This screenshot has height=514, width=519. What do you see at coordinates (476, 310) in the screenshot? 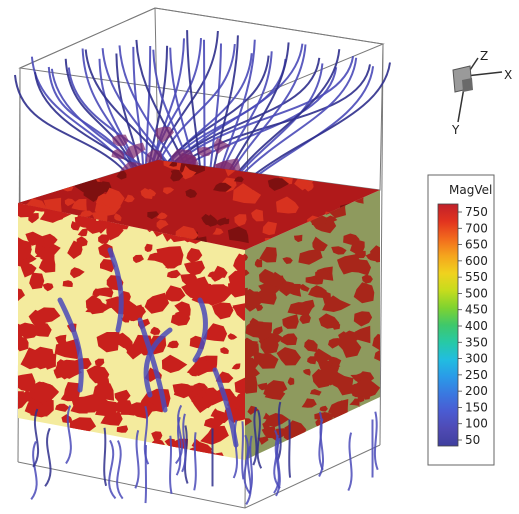
I see `legend-tick-label: 450` at bounding box center [476, 310].